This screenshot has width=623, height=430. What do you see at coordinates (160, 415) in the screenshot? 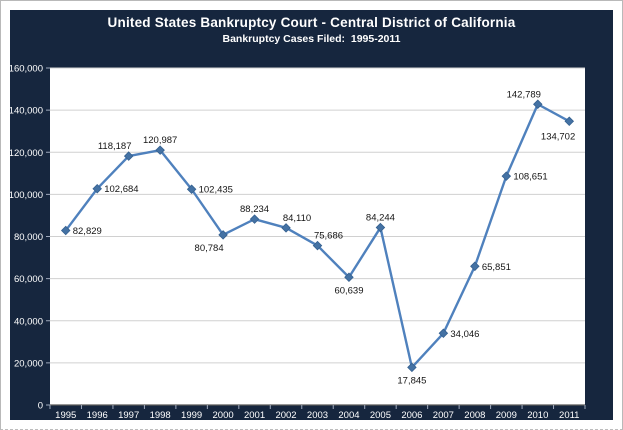
I see `x-tick-label: 1998` at bounding box center [160, 415].